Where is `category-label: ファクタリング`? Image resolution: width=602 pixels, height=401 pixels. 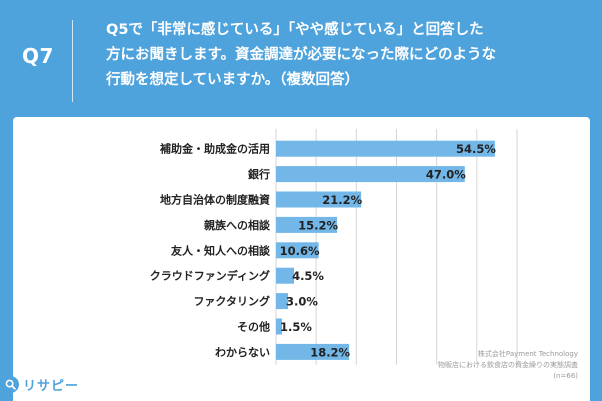
category-label: ファクタリング is located at coordinates (231, 301).